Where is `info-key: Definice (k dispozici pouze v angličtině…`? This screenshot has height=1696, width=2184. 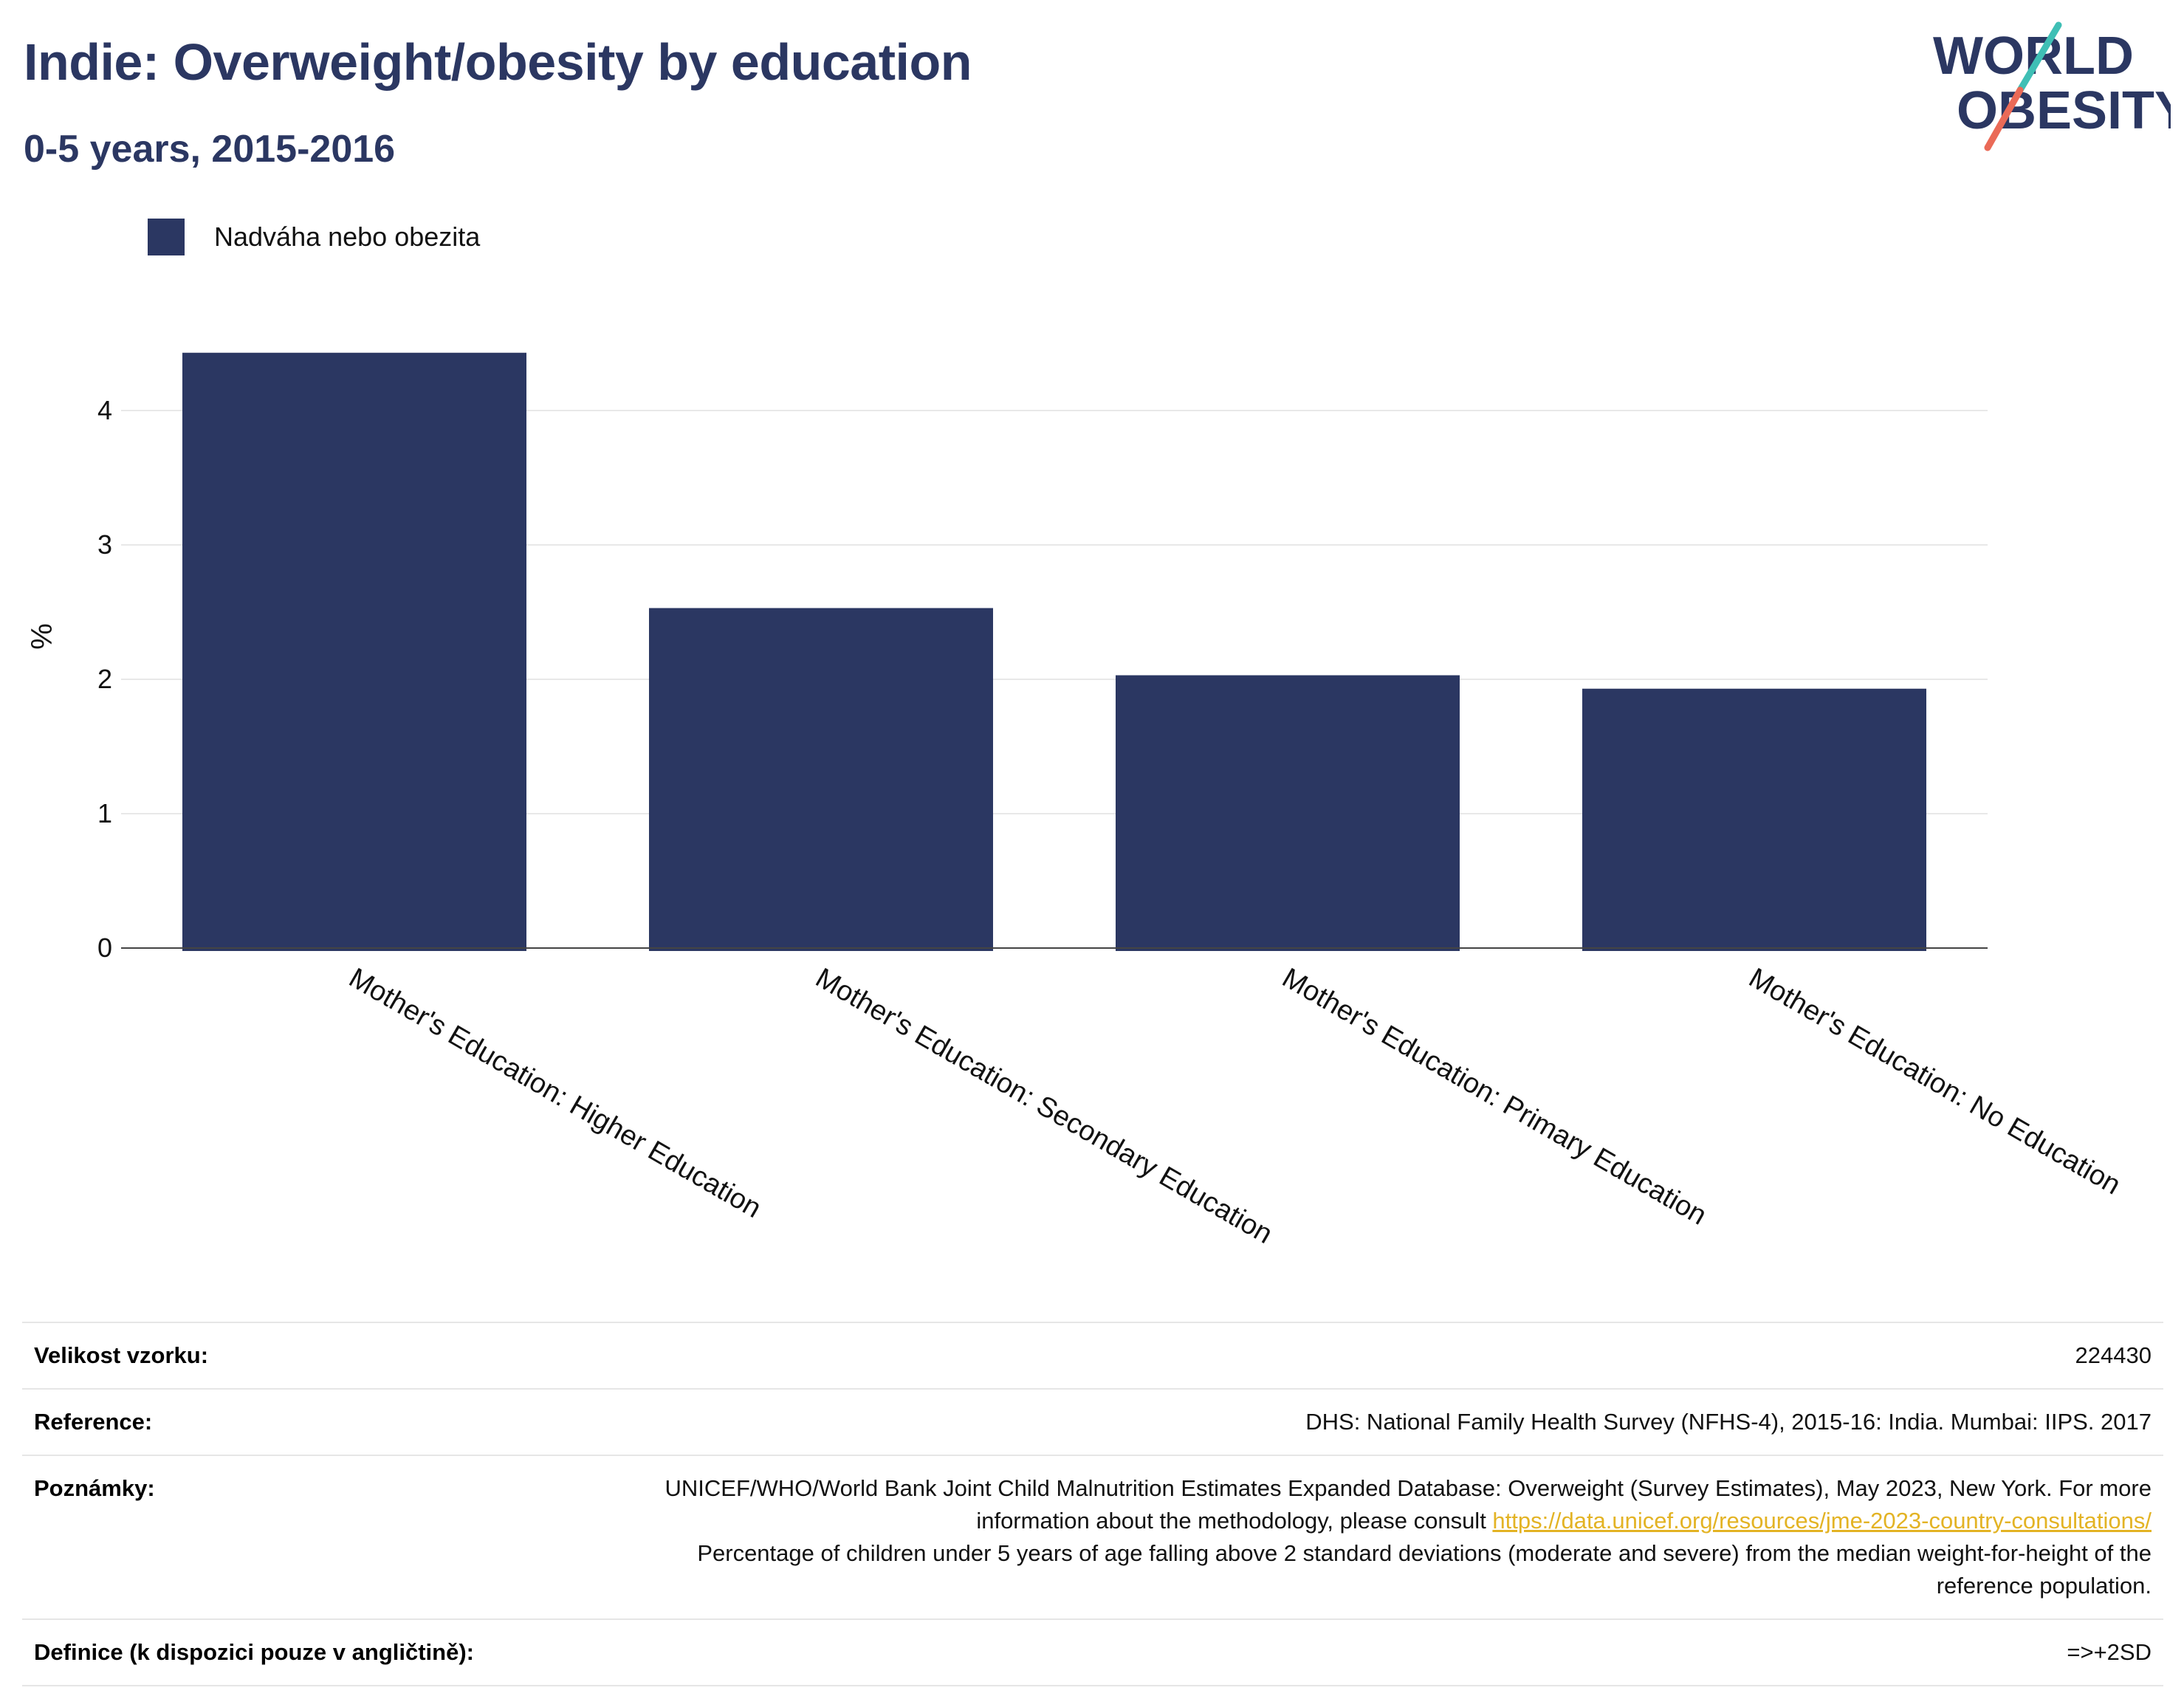
info-key: Definice (k dispozici pouze v angličtině… is located at coordinates (315, 1652).